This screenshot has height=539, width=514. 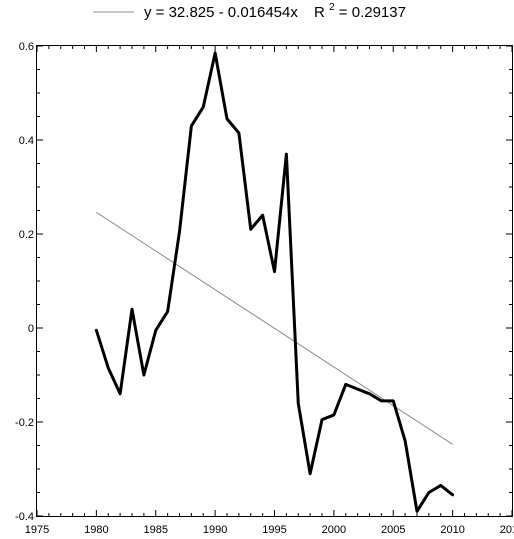 I want to click on x-tick-label: 1995, so click(x=274, y=530).